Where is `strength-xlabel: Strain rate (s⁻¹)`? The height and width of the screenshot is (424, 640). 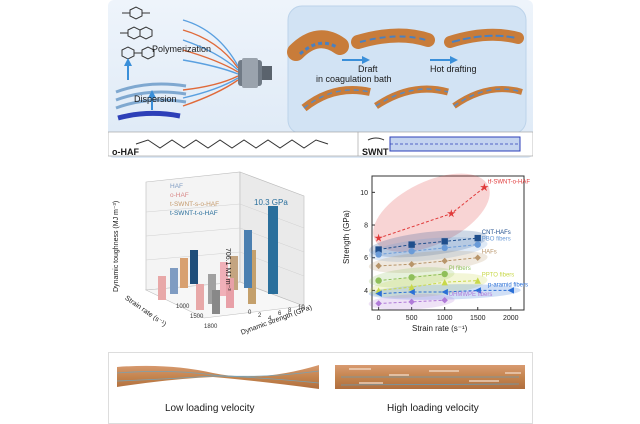 strength-xlabel: Strain rate (s⁻¹) is located at coordinates (440, 328).